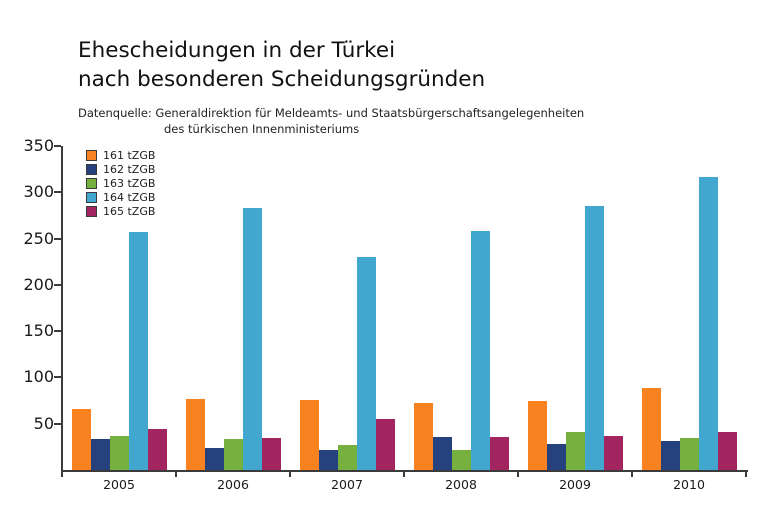 This screenshot has height=512, width=773. Describe the element at coordinates (129, 183) in the screenshot. I see `legend-label-163-tzgb: 163 tZGB` at that location.